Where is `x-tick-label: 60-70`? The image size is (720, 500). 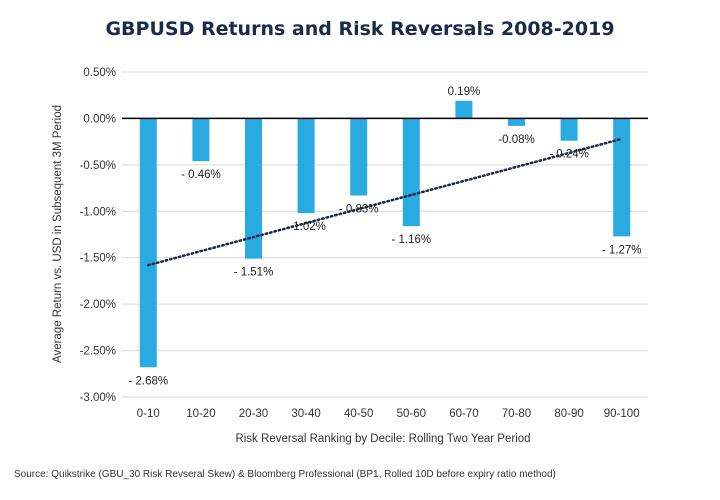 x-tick-label: 60-70 is located at coordinates (463, 414).